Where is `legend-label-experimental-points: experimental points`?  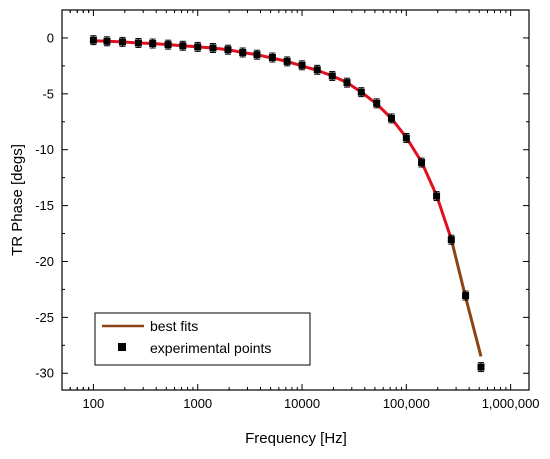
legend-label-experimental-points: experimental points is located at coordinates (210, 348).